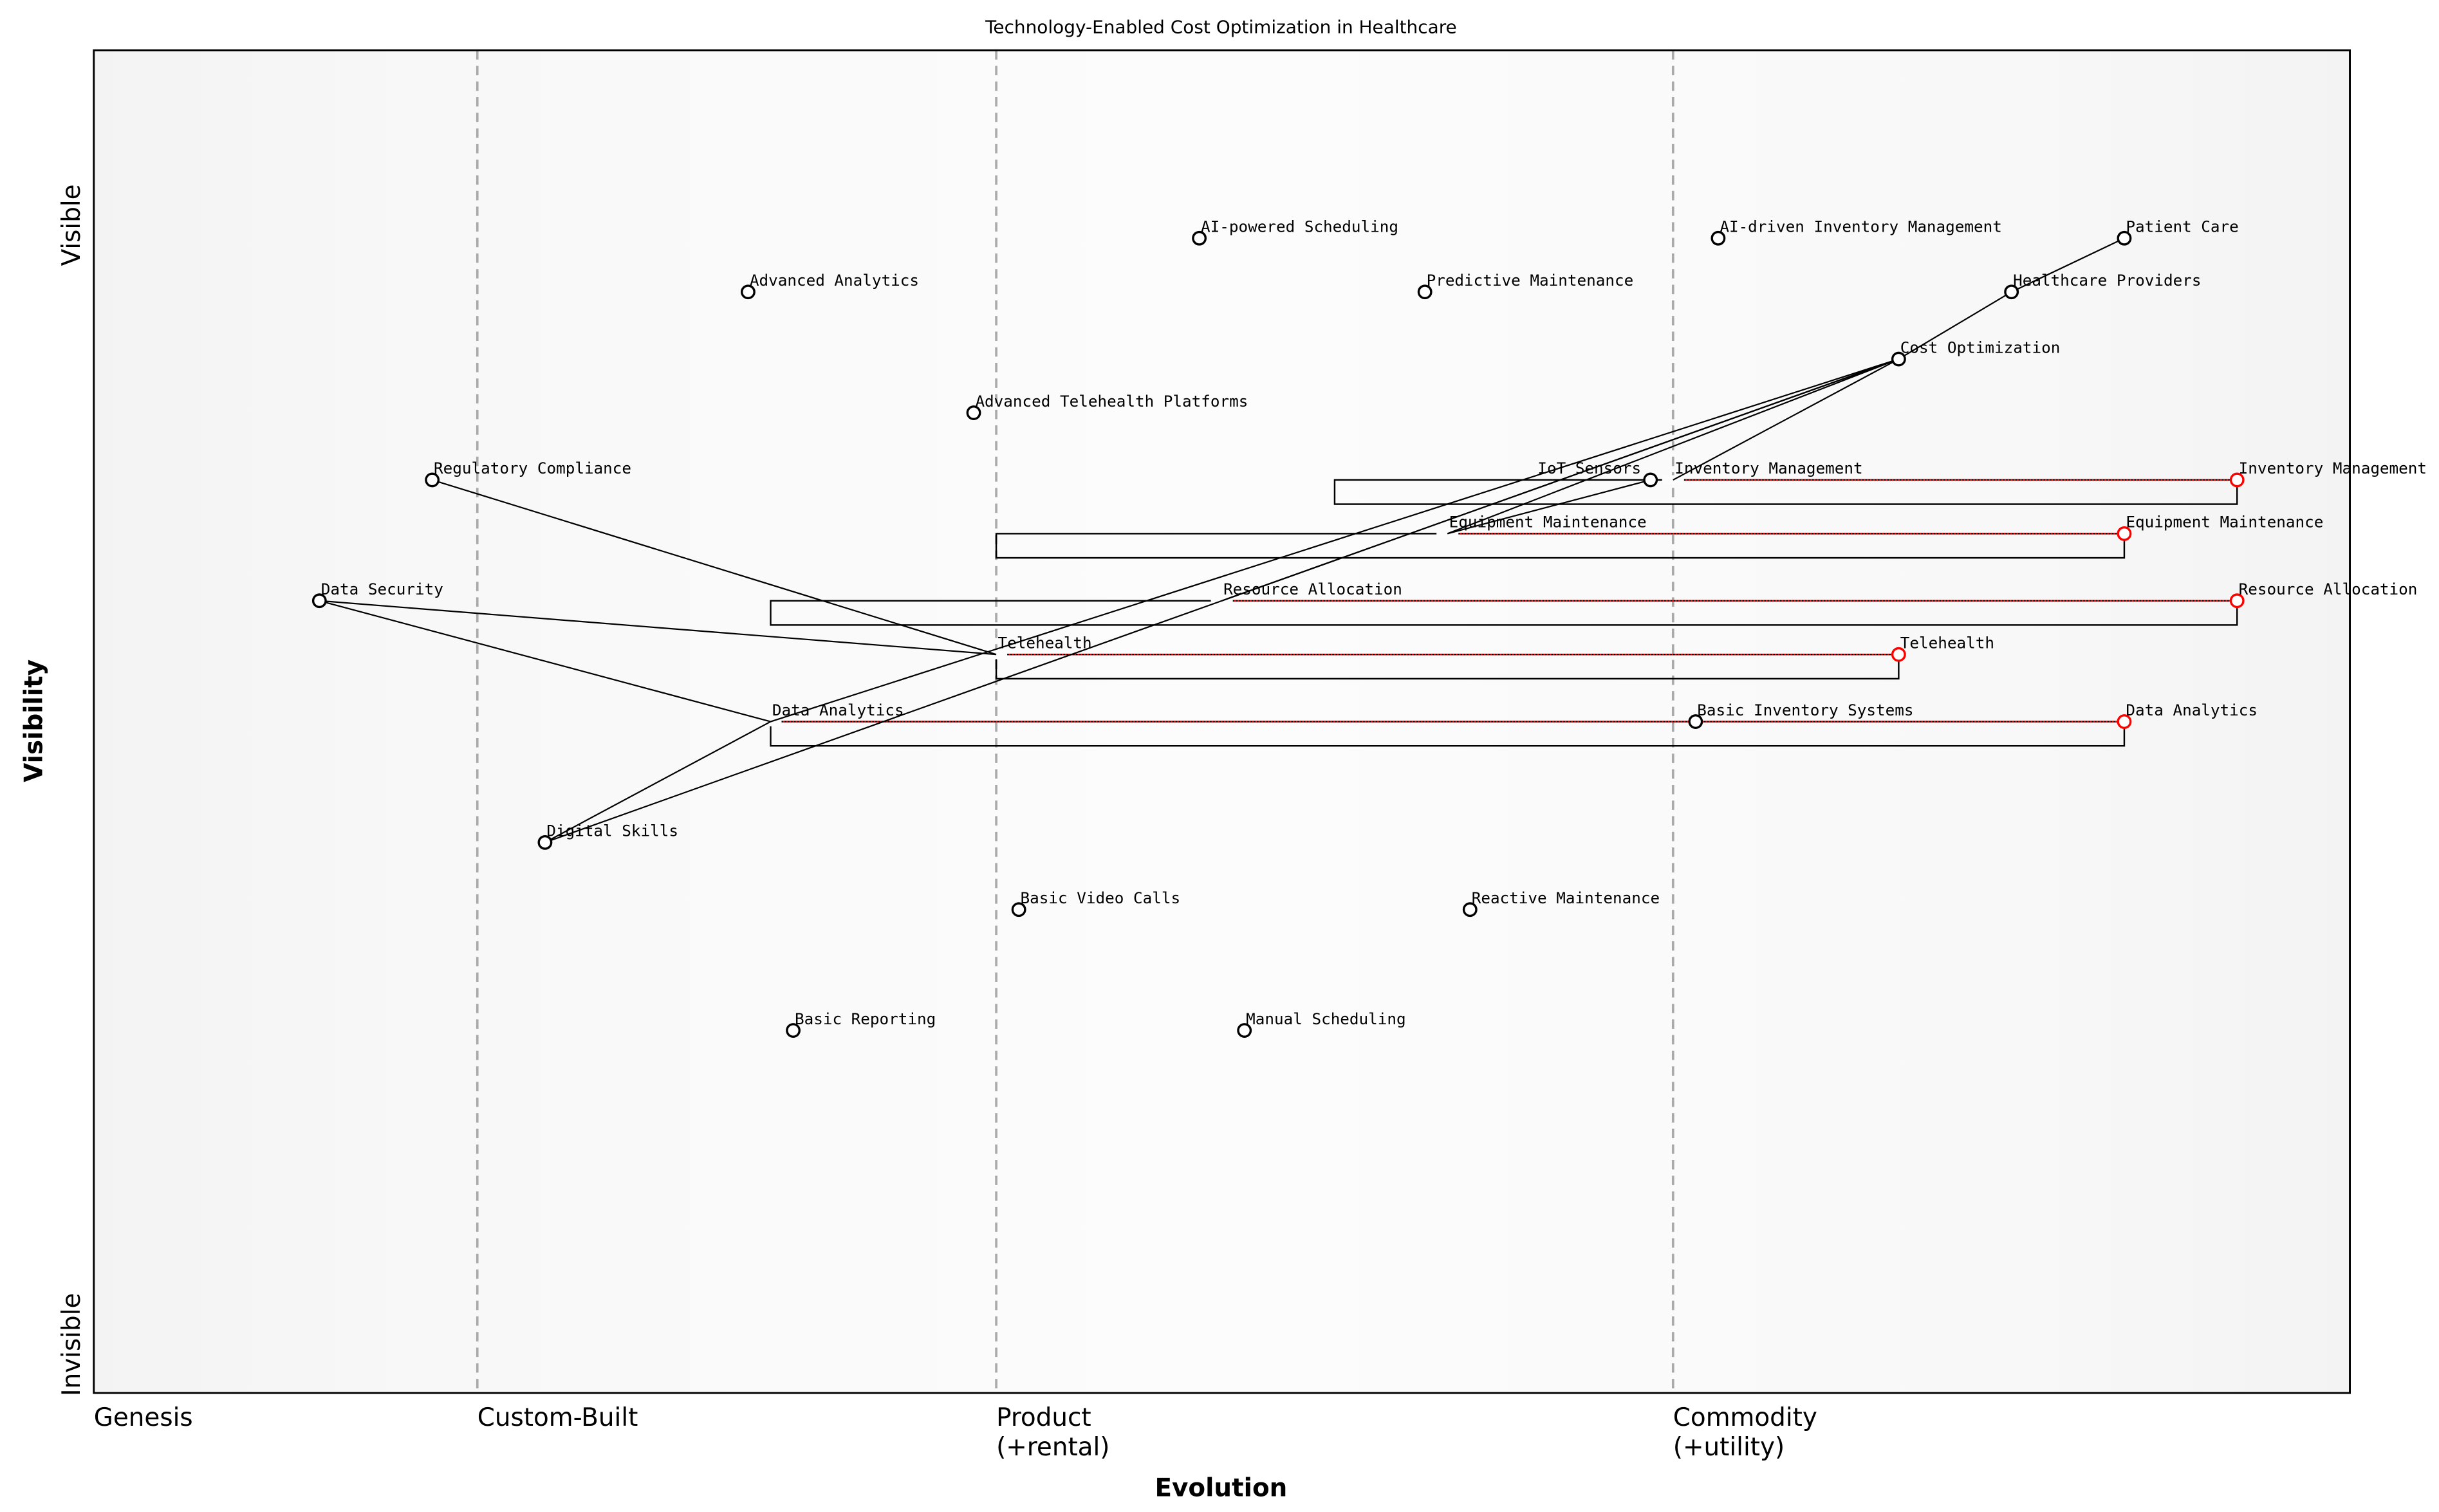 The width and height of the screenshot is (2439, 1512). I want to click on link-cost-optimization-to-equipment-maintenance, so click(1673, 446).